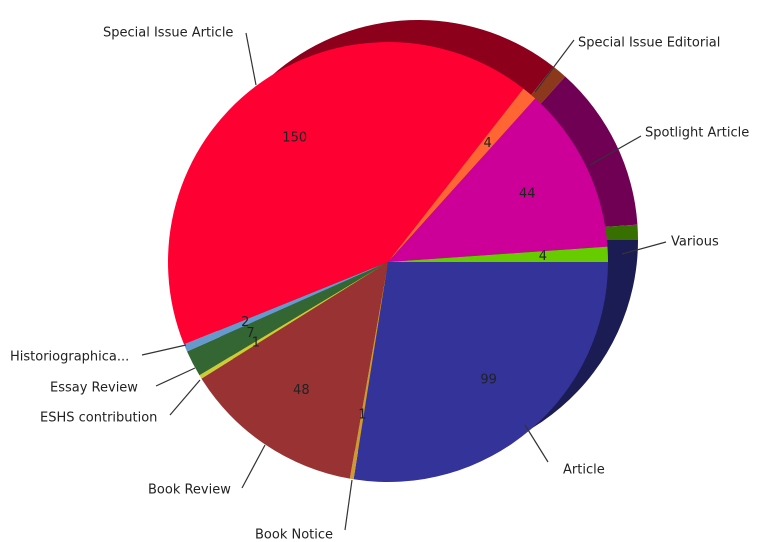 The height and width of the screenshot is (542, 759). Describe the element at coordinates (697, 133) in the screenshot. I see `category-label: Spotlight Article` at that location.